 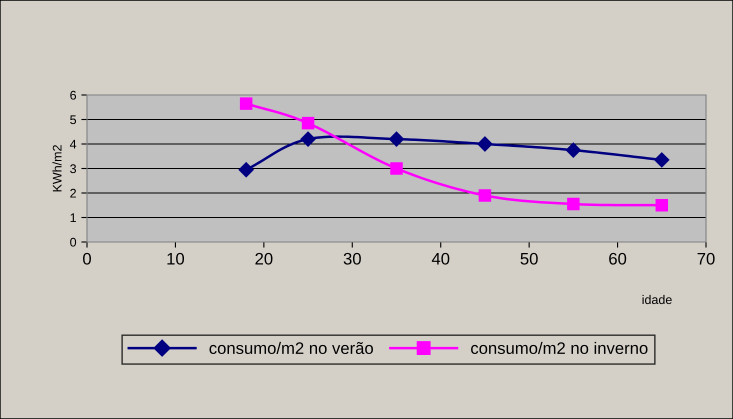 What do you see at coordinates (73, 119) in the screenshot?
I see `y-tick-label: 5` at bounding box center [73, 119].